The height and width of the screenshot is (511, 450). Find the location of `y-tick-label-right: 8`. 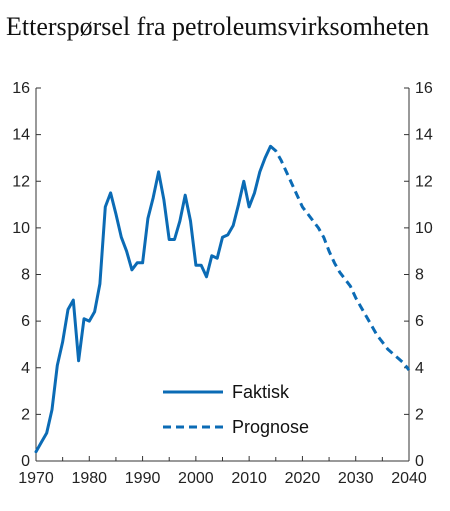

y-tick-label-right: 8 is located at coordinates (419, 275).